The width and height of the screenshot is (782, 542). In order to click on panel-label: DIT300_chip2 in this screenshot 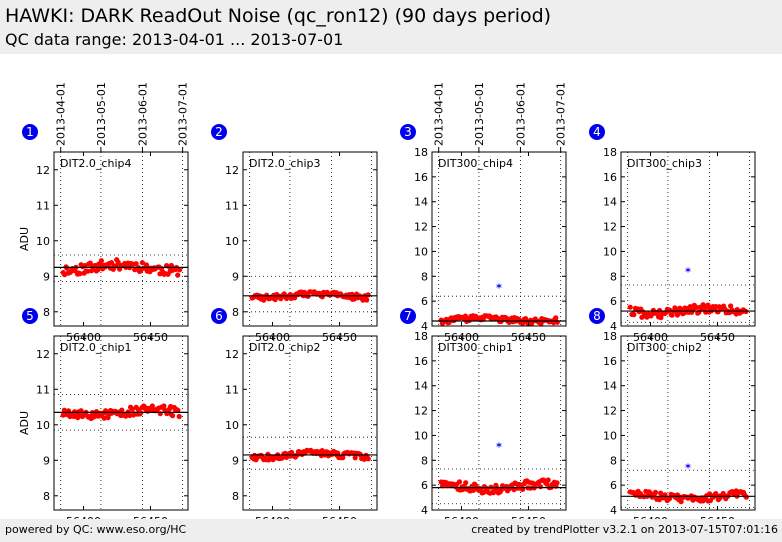, I will do `click(664, 347)`.